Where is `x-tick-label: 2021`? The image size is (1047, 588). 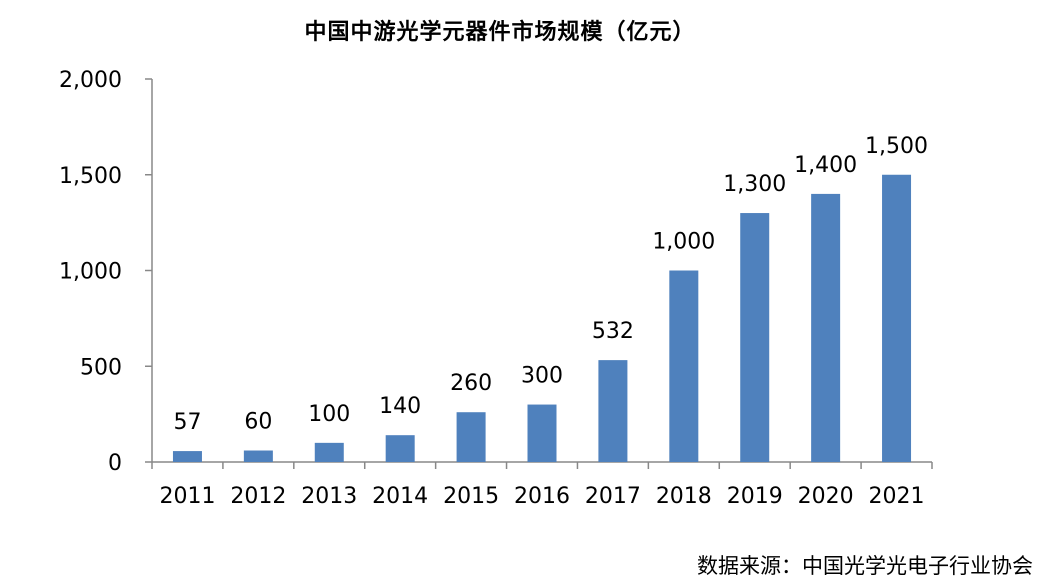 x-tick-label: 2021 is located at coordinates (897, 496).